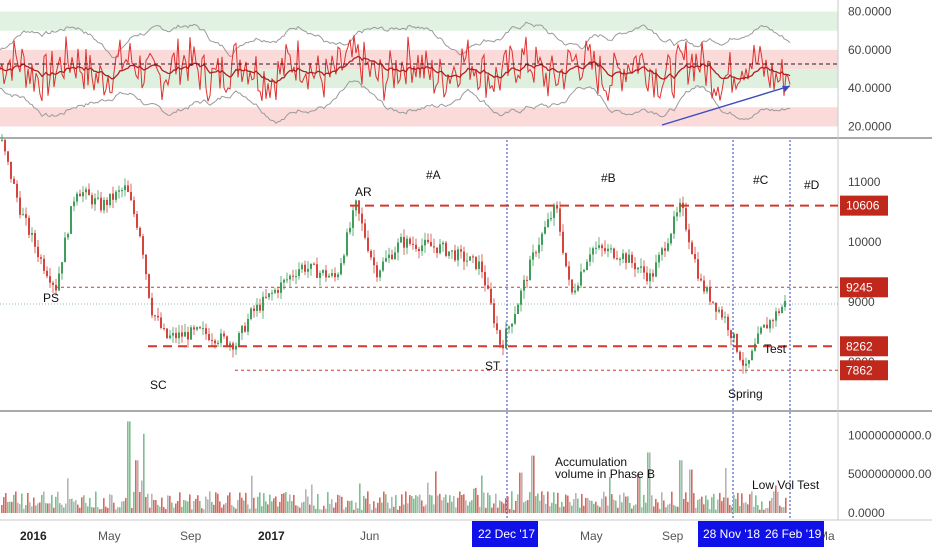  I want to click on price-tags: 10606 9245 8262 7862, so click(864, 288).